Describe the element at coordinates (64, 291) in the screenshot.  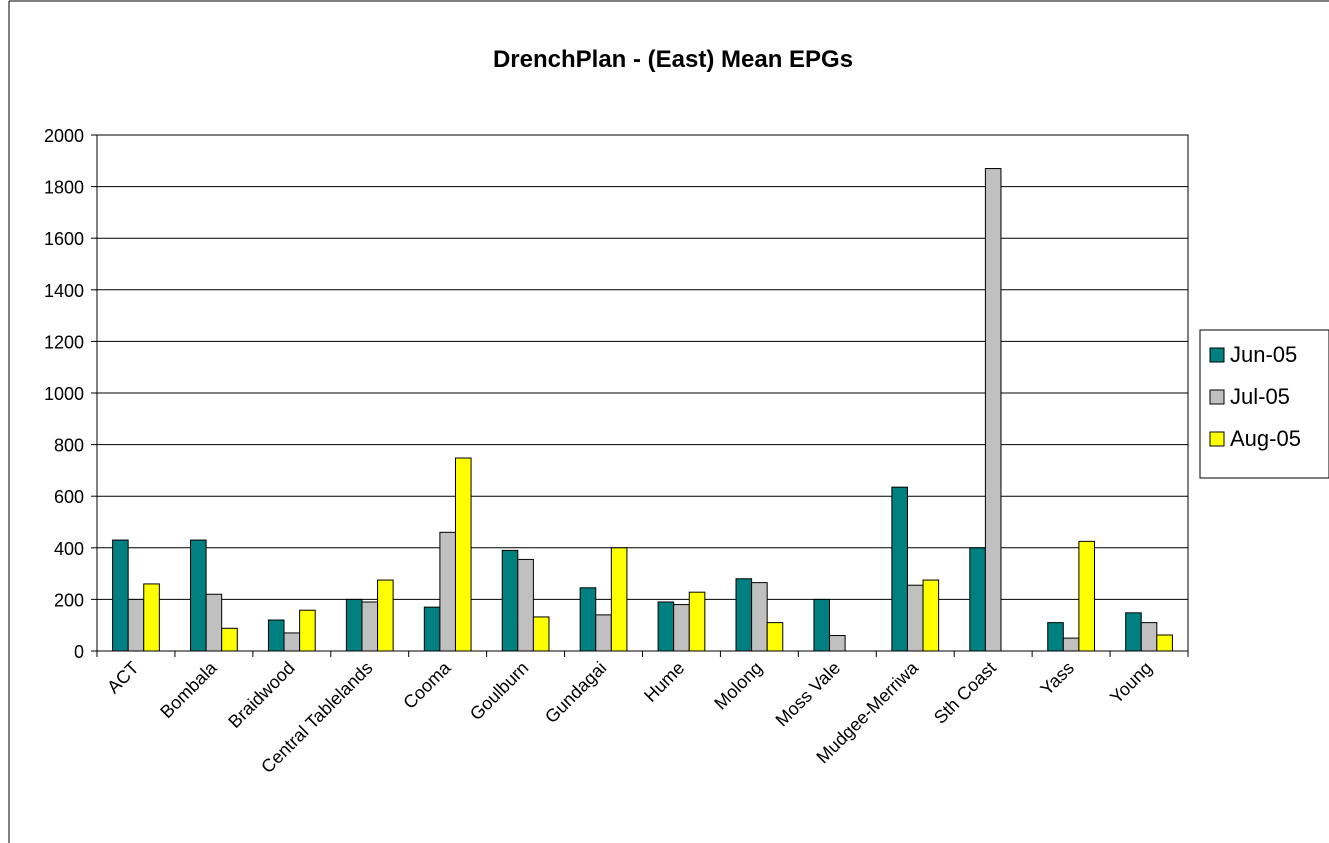
I see `y-tick-label: 1400` at that location.